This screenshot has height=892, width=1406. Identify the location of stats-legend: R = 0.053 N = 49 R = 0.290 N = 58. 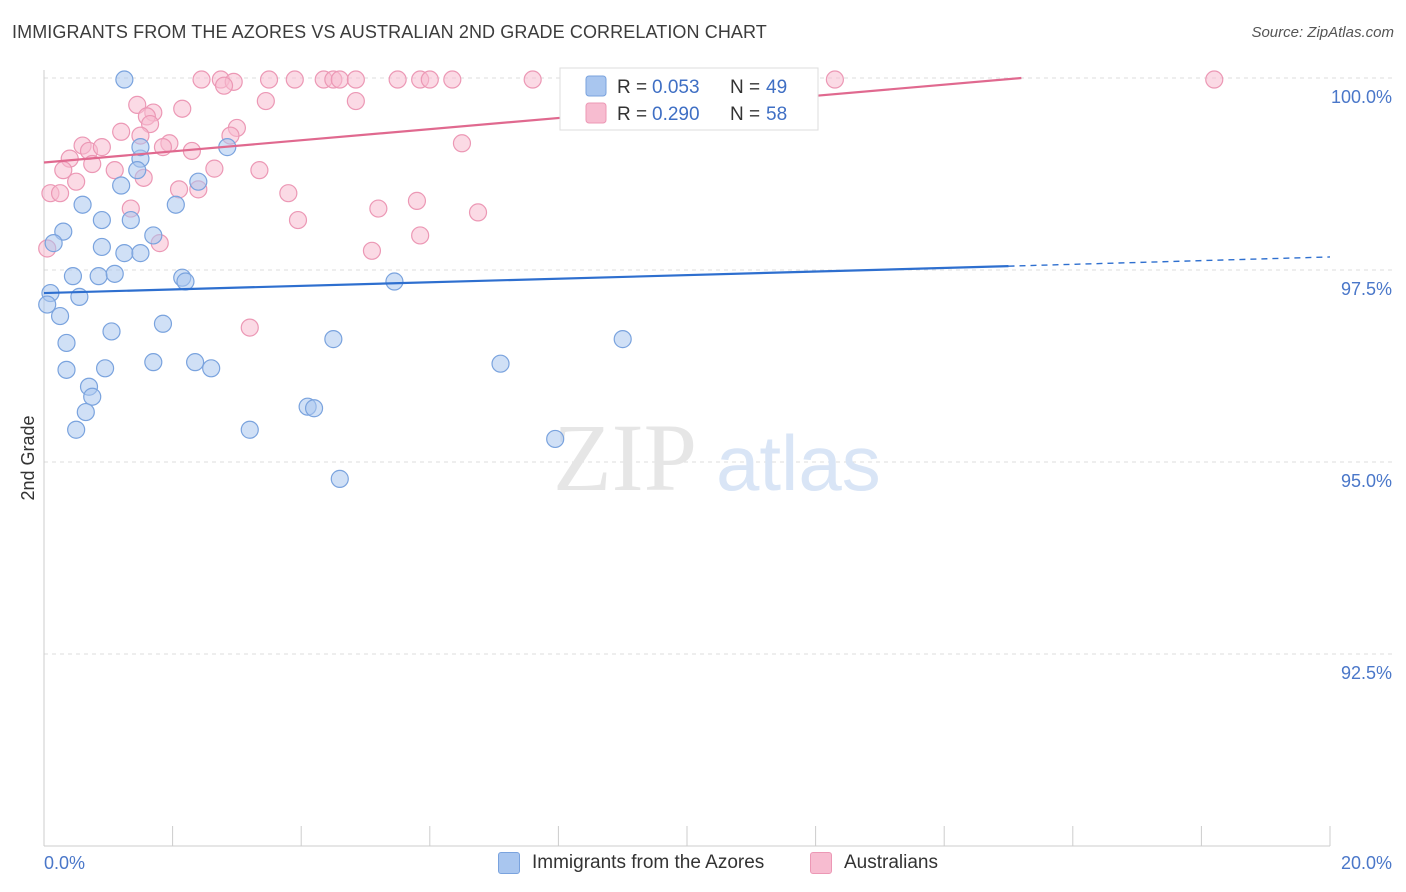
(689, 99).